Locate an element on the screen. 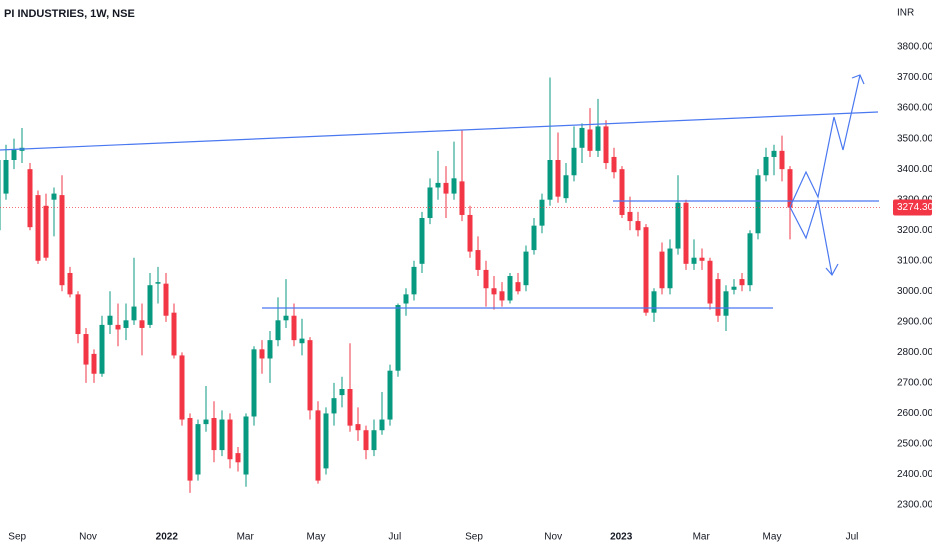 This screenshot has width=932, height=550. y-tick-label: 2700.00 is located at coordinates (914, 383).